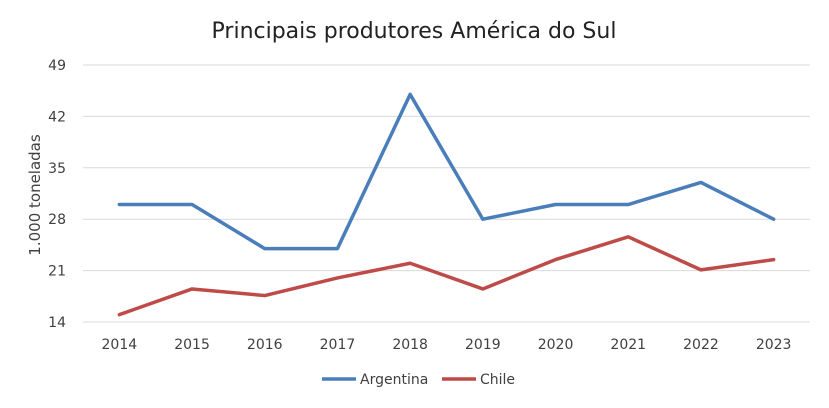 The height and width of the screenshot is (408, 829). What do you see at coordinates (701, 345) in the screenshot?
I see `x-tick-label: 2022` at bounding box center [701, 345].